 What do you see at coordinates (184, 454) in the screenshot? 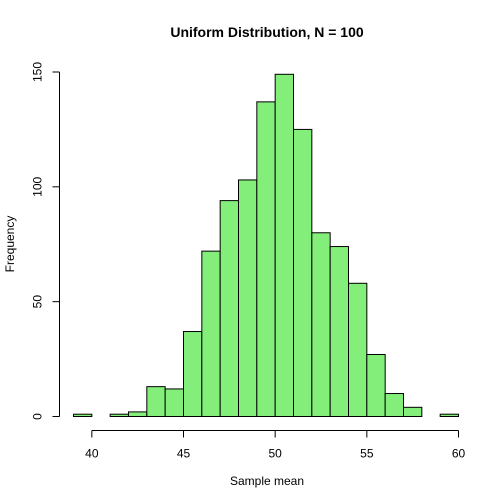
I see `x-tick-label: 45` at bounding box center [184, 454].